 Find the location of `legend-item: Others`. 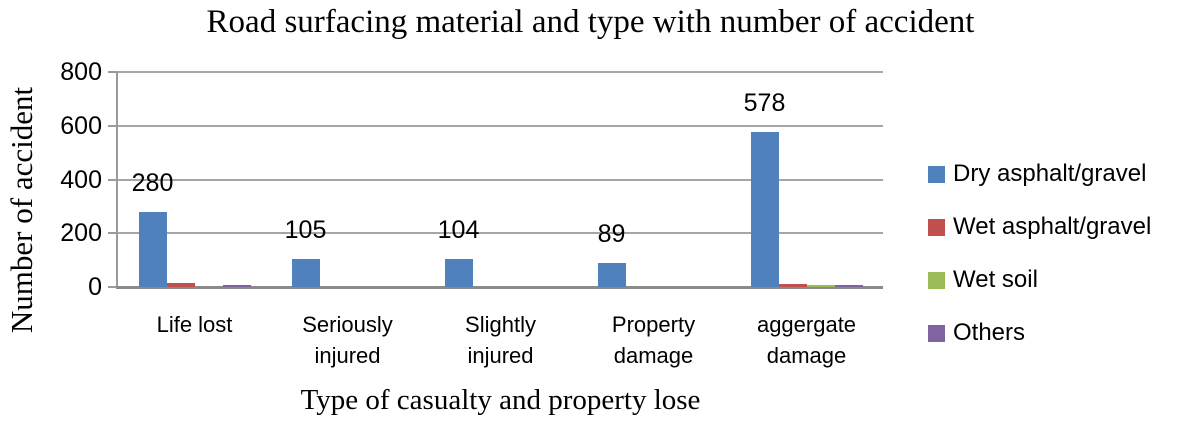

legend-item: Others is located at coordinates (976, 333).